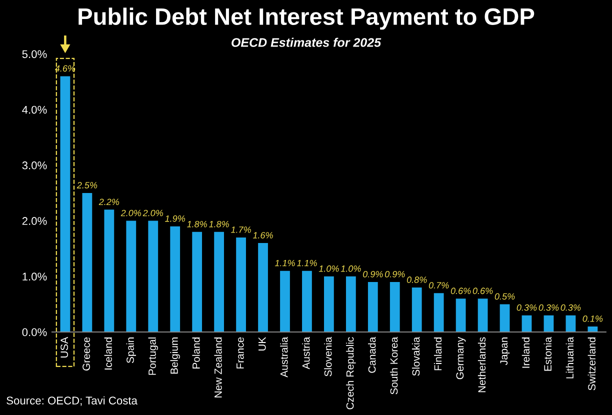  Describe the element at coordinates (372, 354) in the screenshot. I see `x-tick-label: Canada` at that location.